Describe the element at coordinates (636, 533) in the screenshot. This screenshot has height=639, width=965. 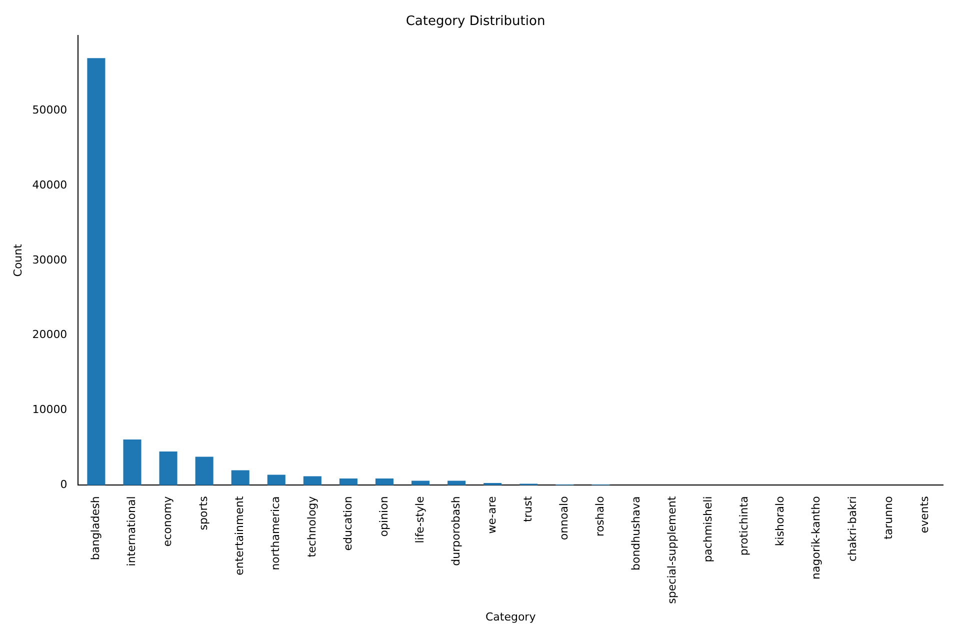
I see `x-tick-label: bondhushava` at that location.